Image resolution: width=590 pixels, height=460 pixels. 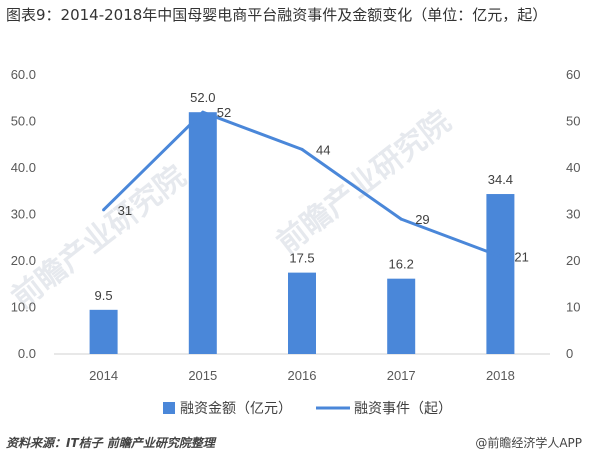 What do you see at coordinates (23, 307) in the screenshot?
I see `y-left-tick-label: 10.0` at bounding box center [23, 307].